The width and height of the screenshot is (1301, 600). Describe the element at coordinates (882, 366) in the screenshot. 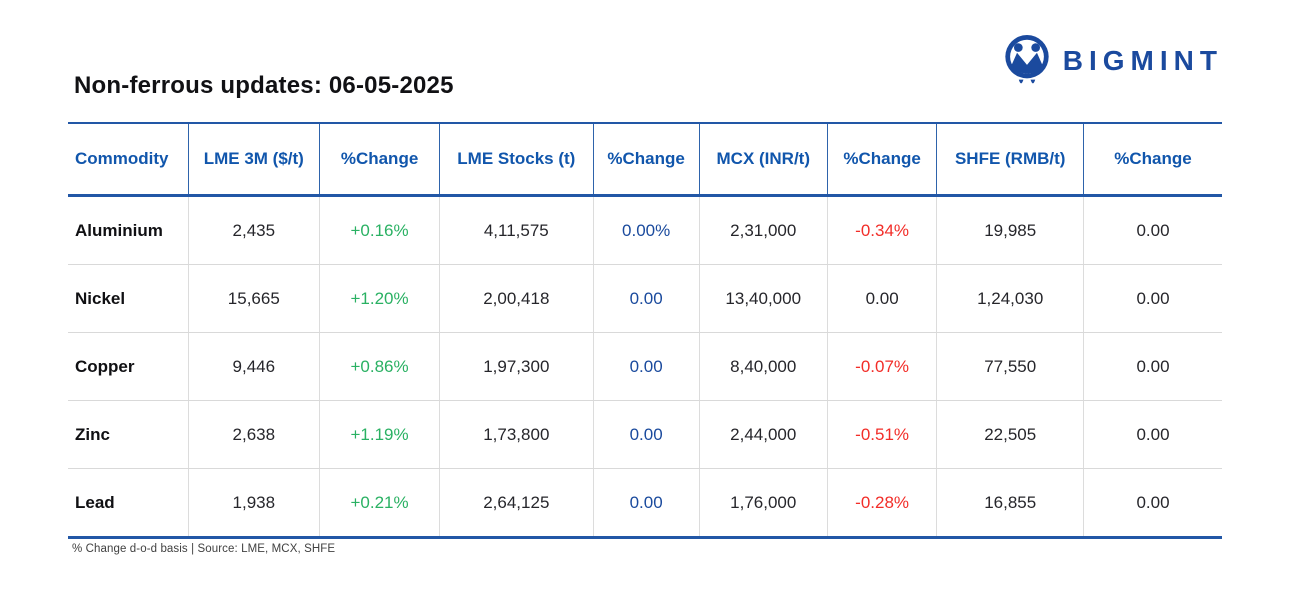

I see `cell-mcx-change: -0.07%` at that location.